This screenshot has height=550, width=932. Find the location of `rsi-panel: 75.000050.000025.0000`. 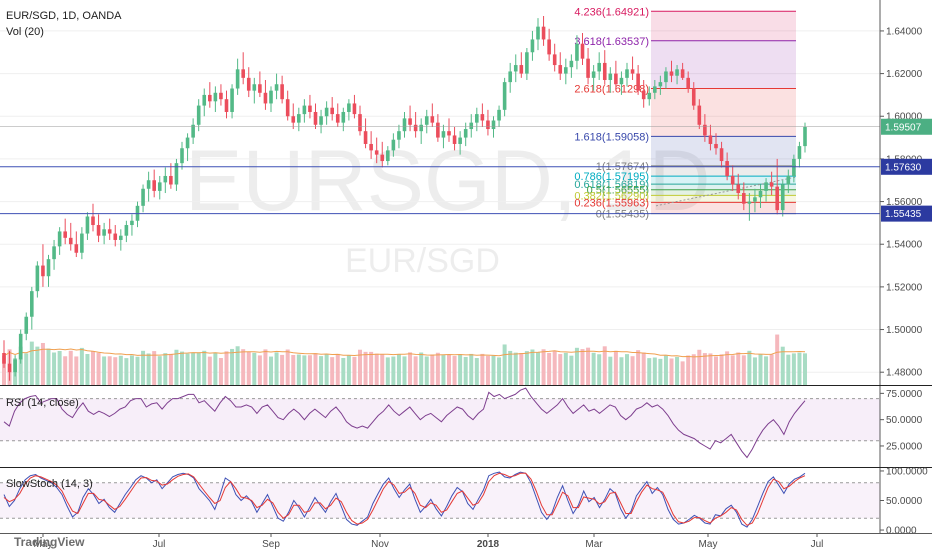

rsi-panel: 75.000050.000025.0000 is located at coordinates (461, 426).